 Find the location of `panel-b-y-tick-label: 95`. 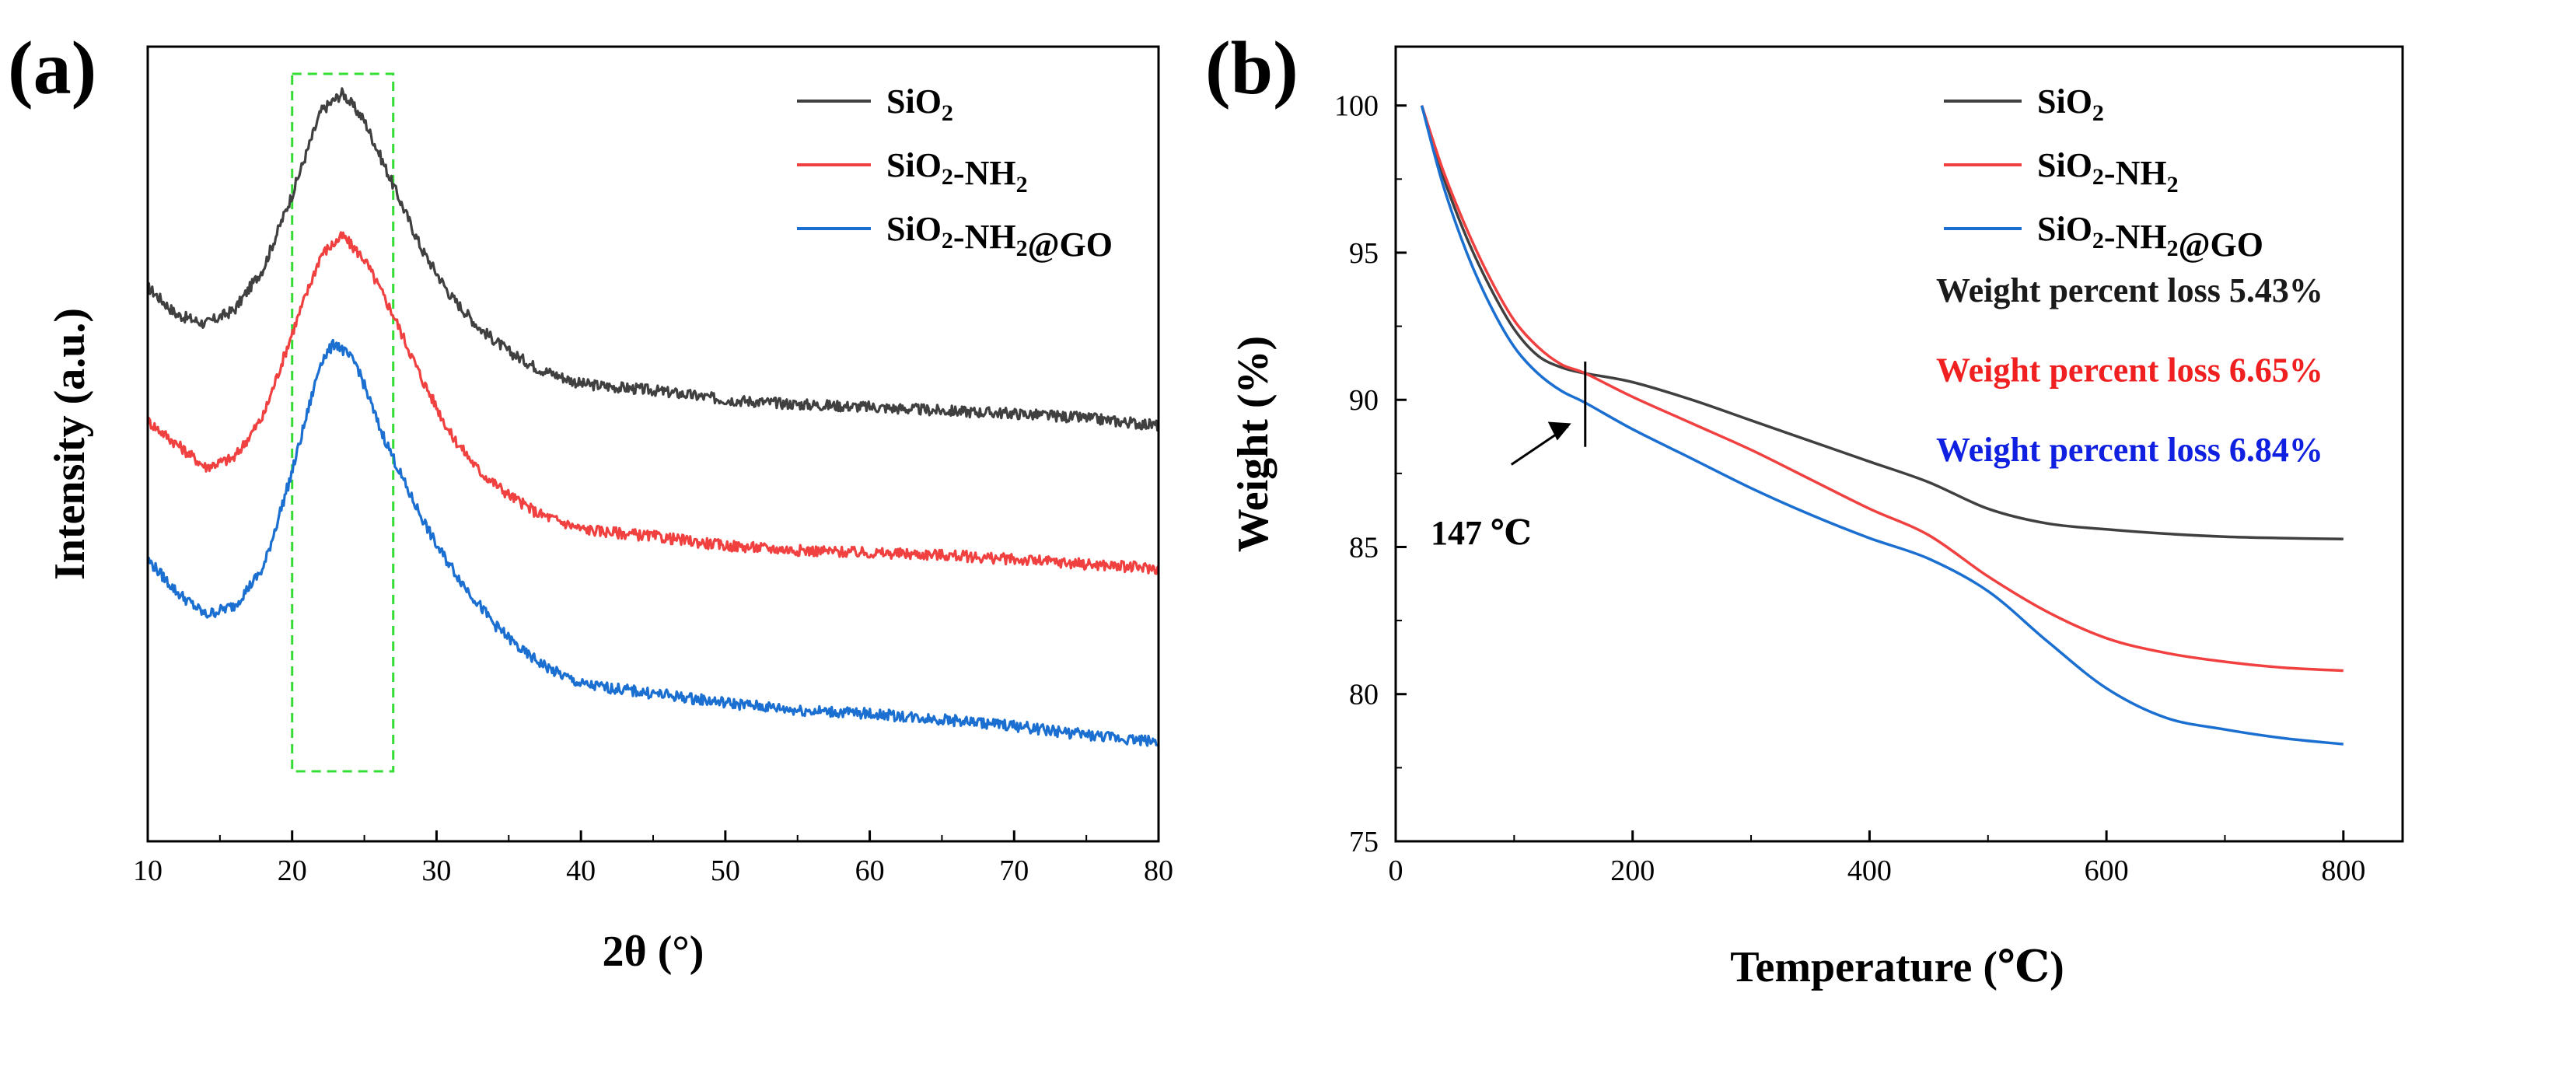

panel-b-y-tick-label: 95 is located at coordinates (1364, 253).